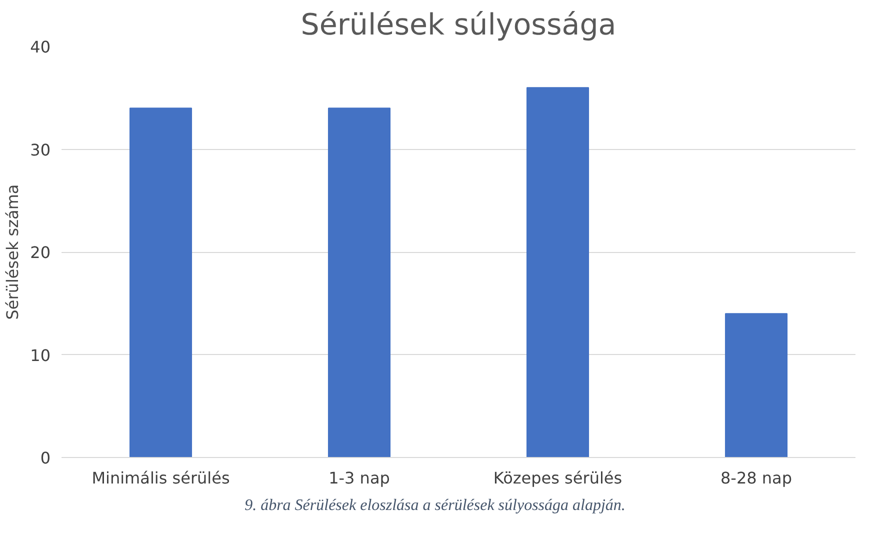  Describe the element at coordinates (435, 506) in the screenshot. I see `text: 9. ábra Sérülések eloszlása a sérülések súlyossága alapján.` at that location.